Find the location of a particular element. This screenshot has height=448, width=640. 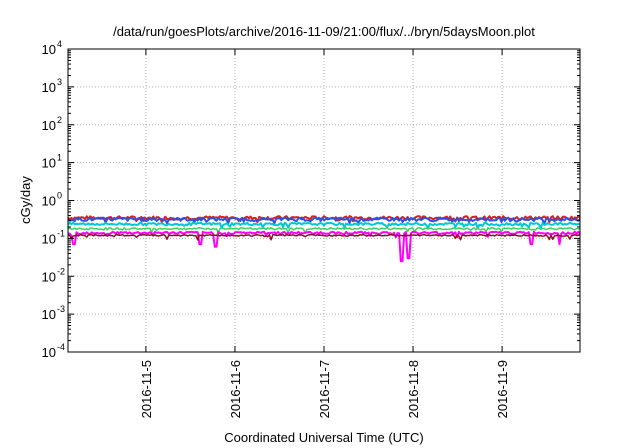

y-tick-exponent: -2 is located at coordinates (61, 271).